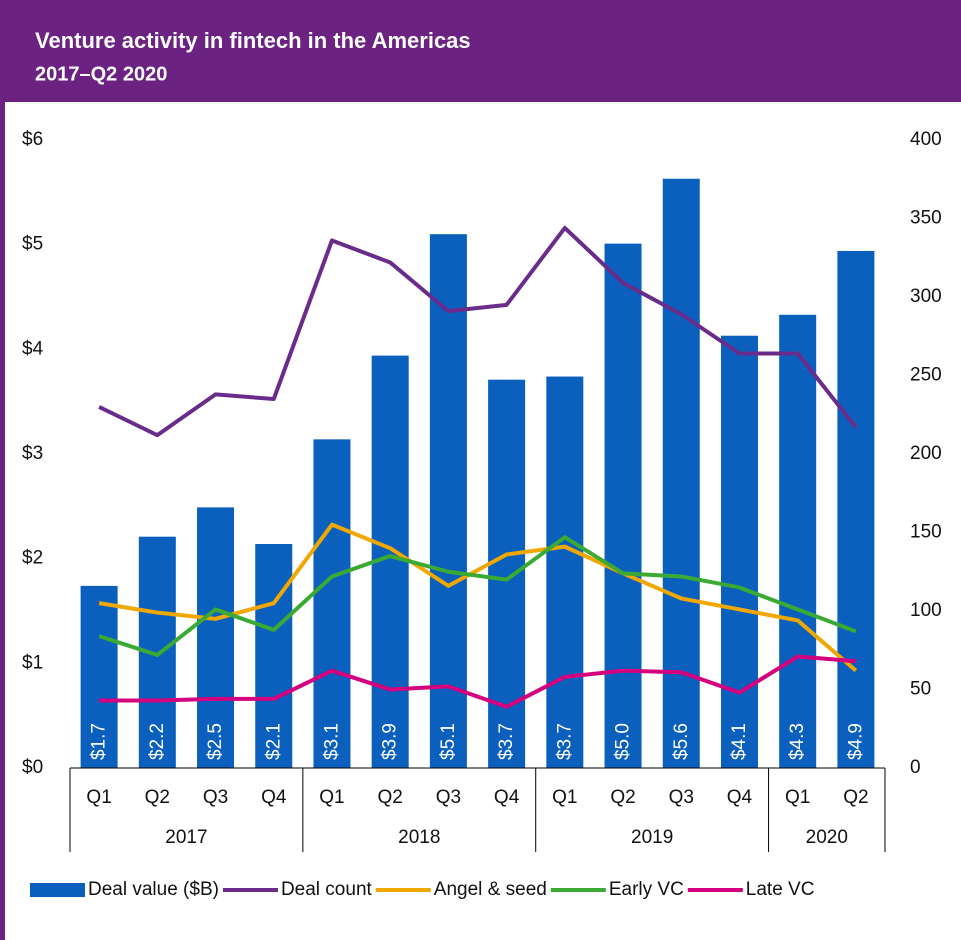 The width and height of the screenshot is (961, 940). I want to click on y2-tick-label: 50, so click(920, 689).